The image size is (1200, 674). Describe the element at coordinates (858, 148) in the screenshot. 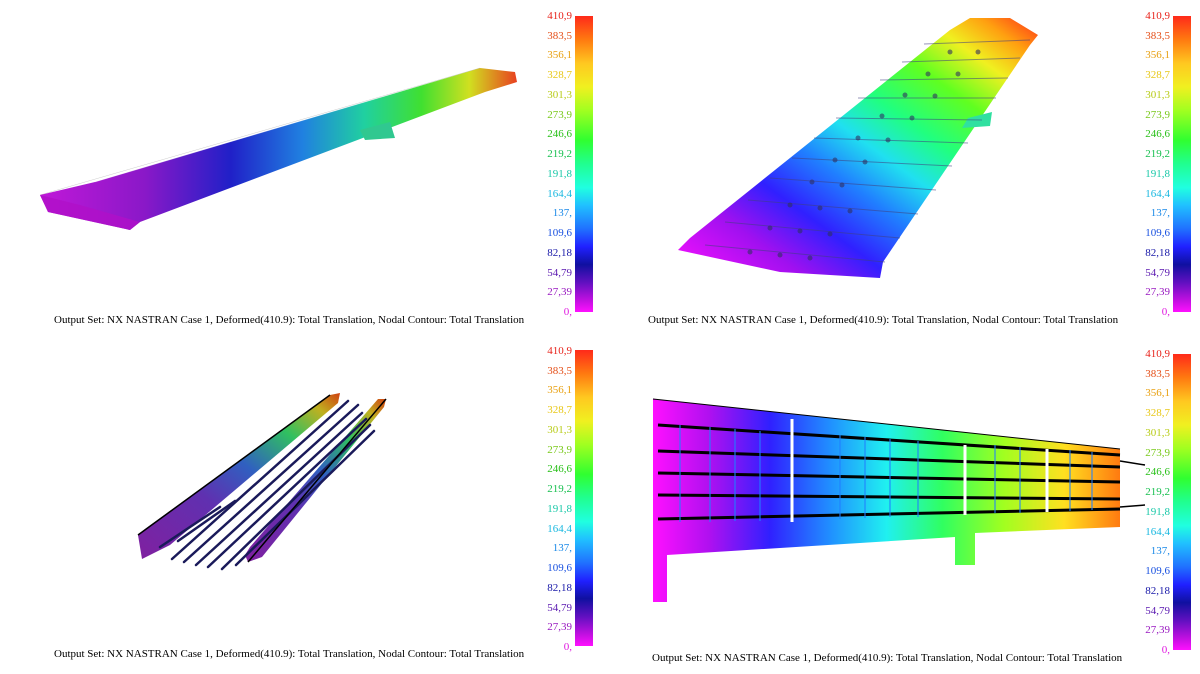

I see `wing-model-cutaway` at that location.